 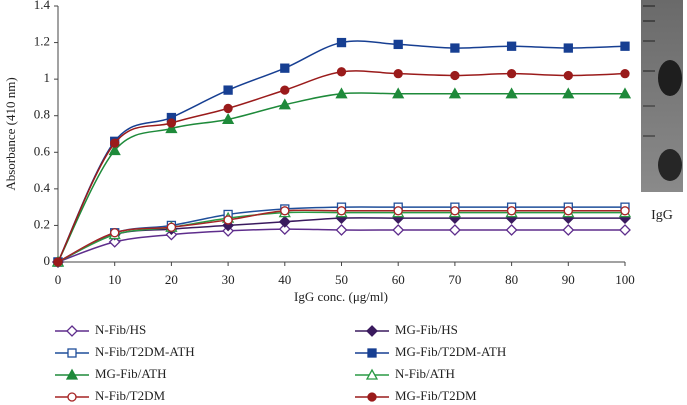 What do you see at coordinates (10, 133) in the screenshot?
I see `y-axis-label: Absorbance (410 nm)` at bounding box center [10, 133].